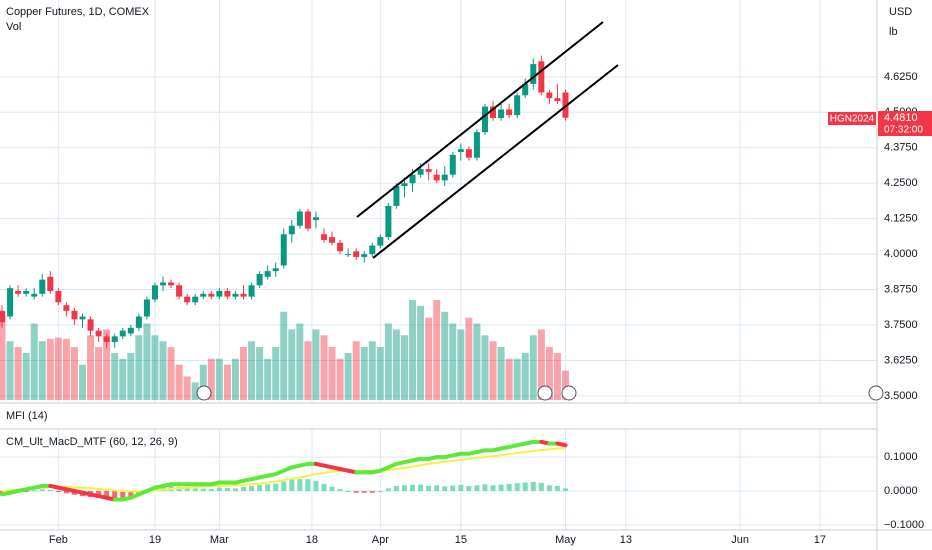  I want to click on signal-line, so click(283, 469).